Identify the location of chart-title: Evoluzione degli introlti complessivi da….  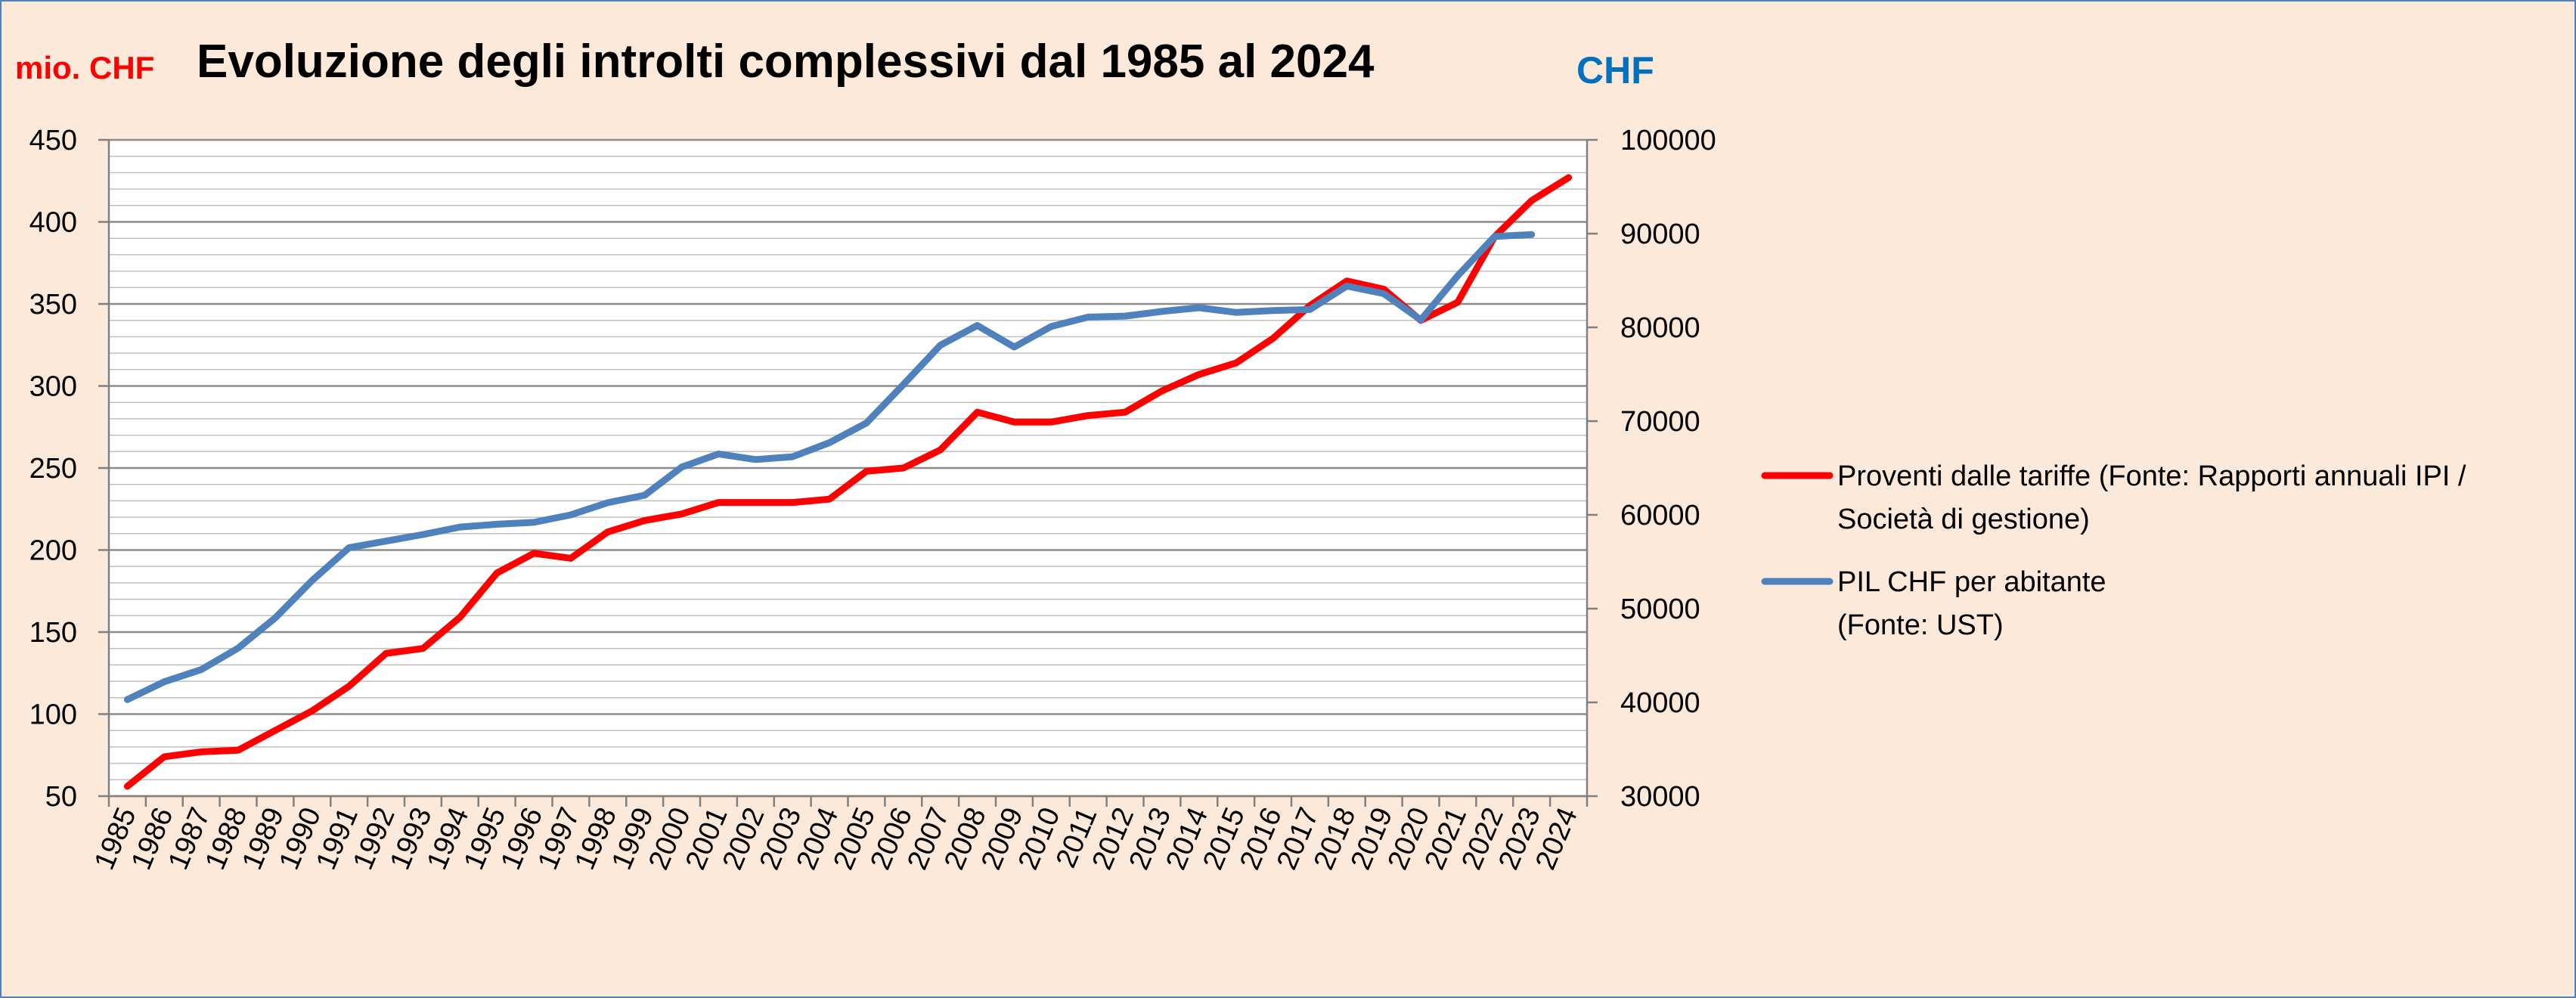
(786, 62).